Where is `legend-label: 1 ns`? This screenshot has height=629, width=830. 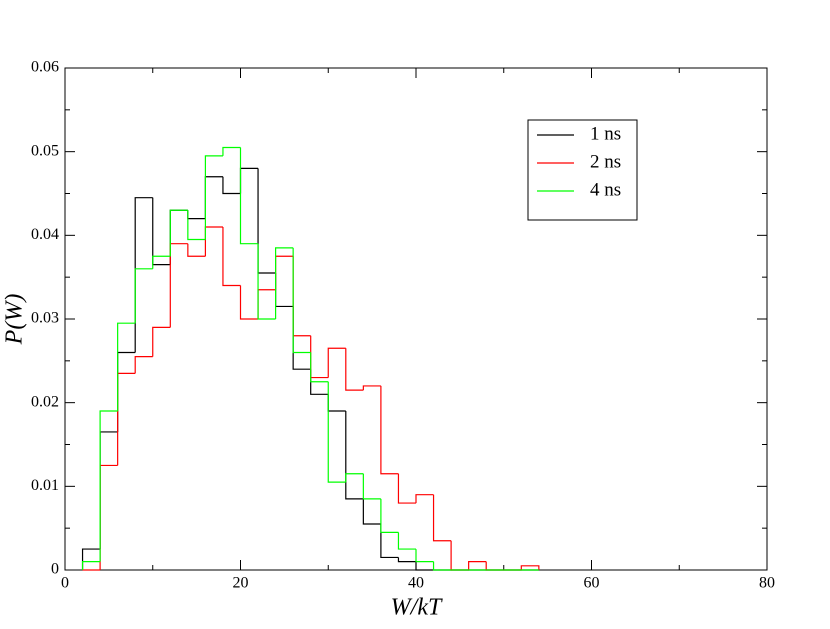
legend-label: 1 ns is located at coordinates (605, 133).